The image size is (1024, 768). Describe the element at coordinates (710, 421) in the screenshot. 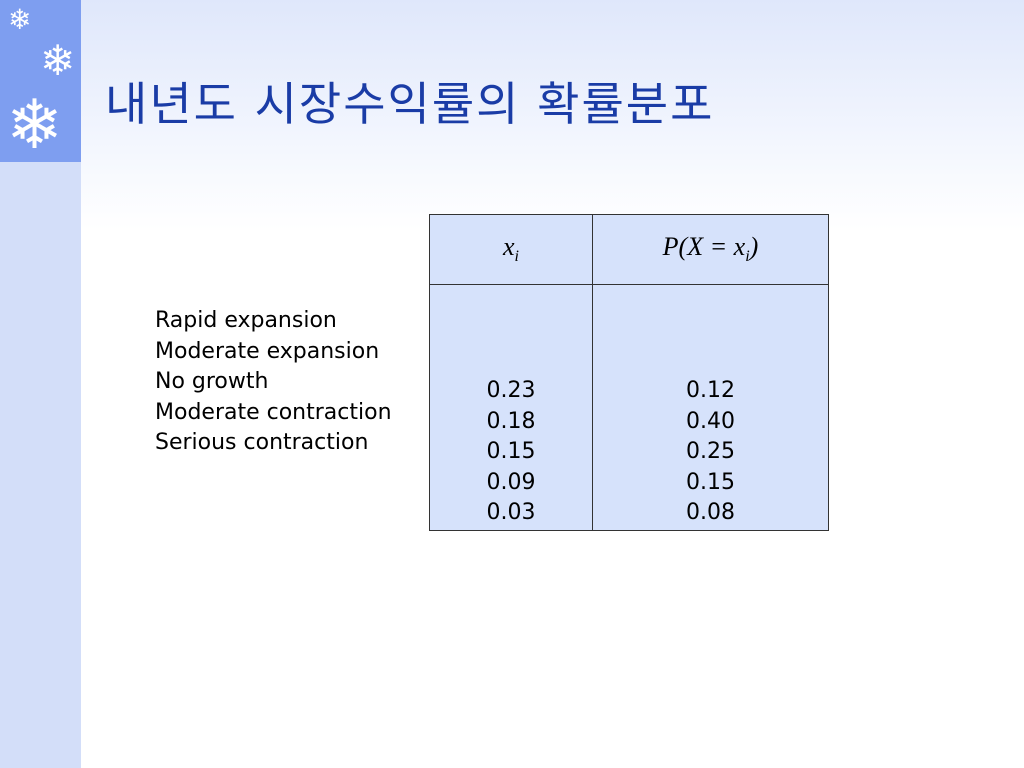

I see `p-value: 0.40` at that location.